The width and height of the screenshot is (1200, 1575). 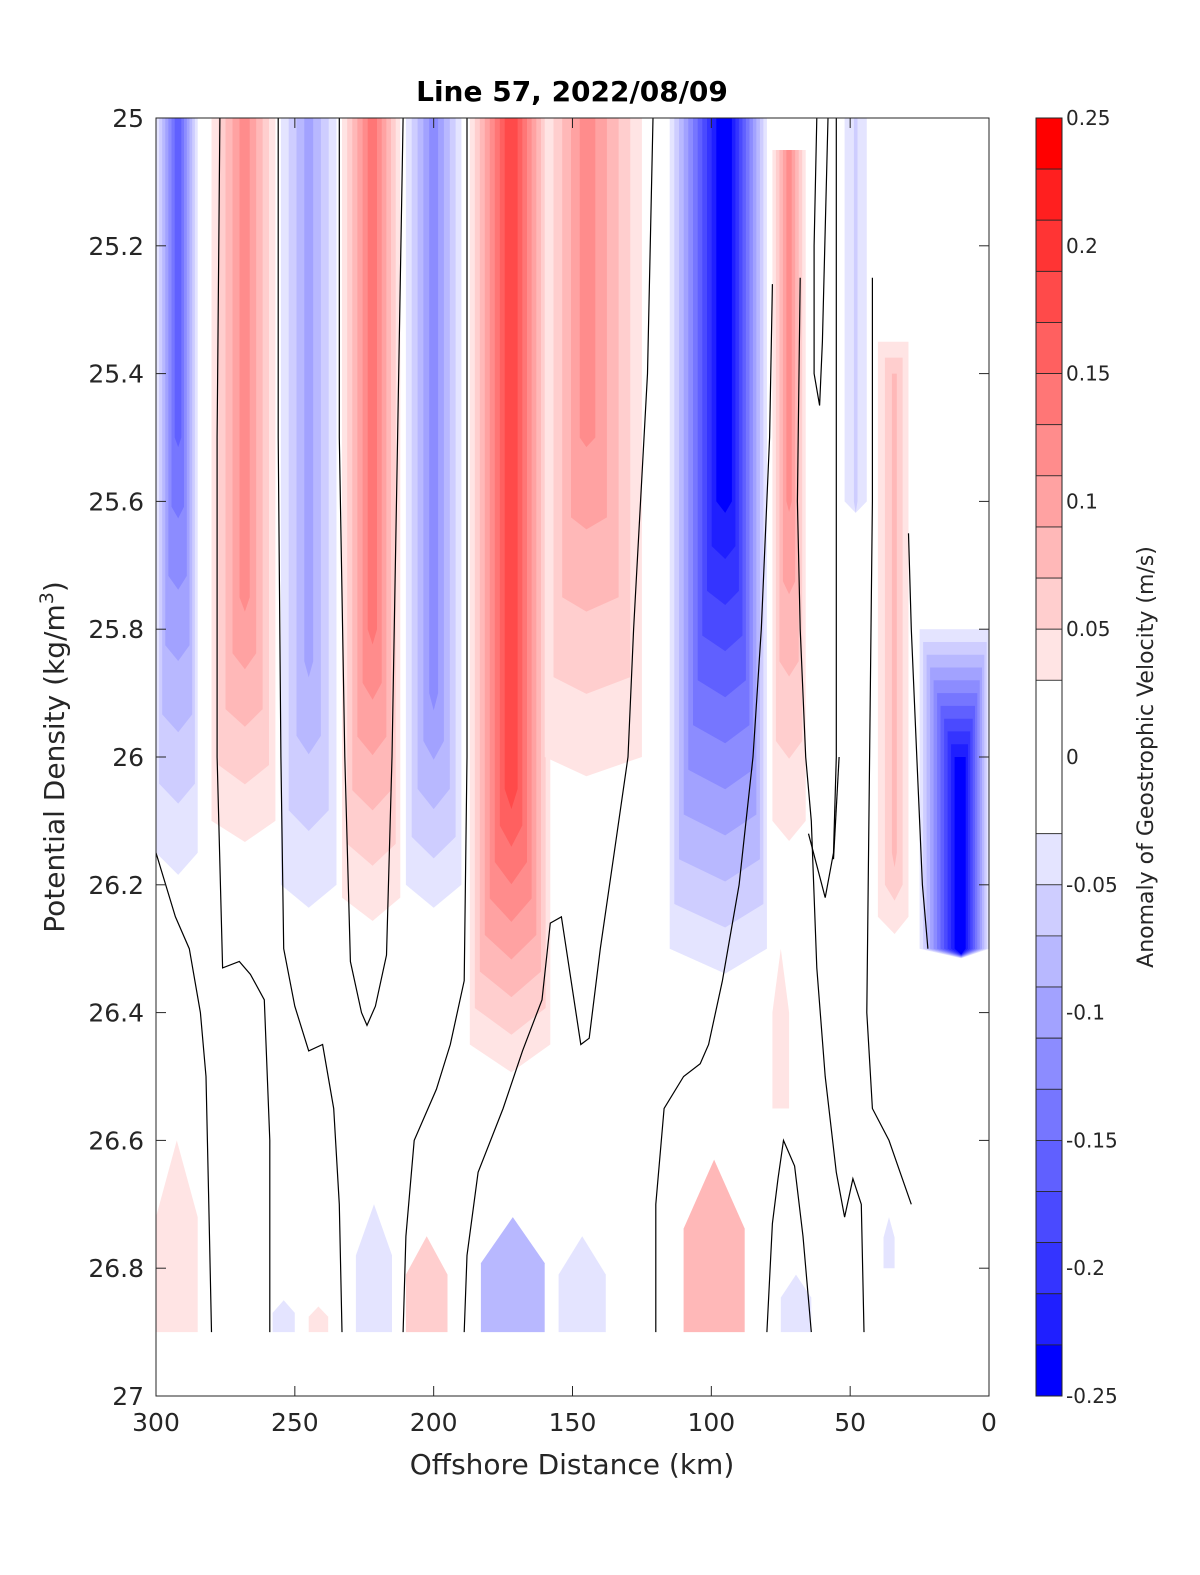 What do you see at coordinates (156, 1422) in the screenshot?
I see `x-tick-label-0: 300` at bounding box center [156, 1422].